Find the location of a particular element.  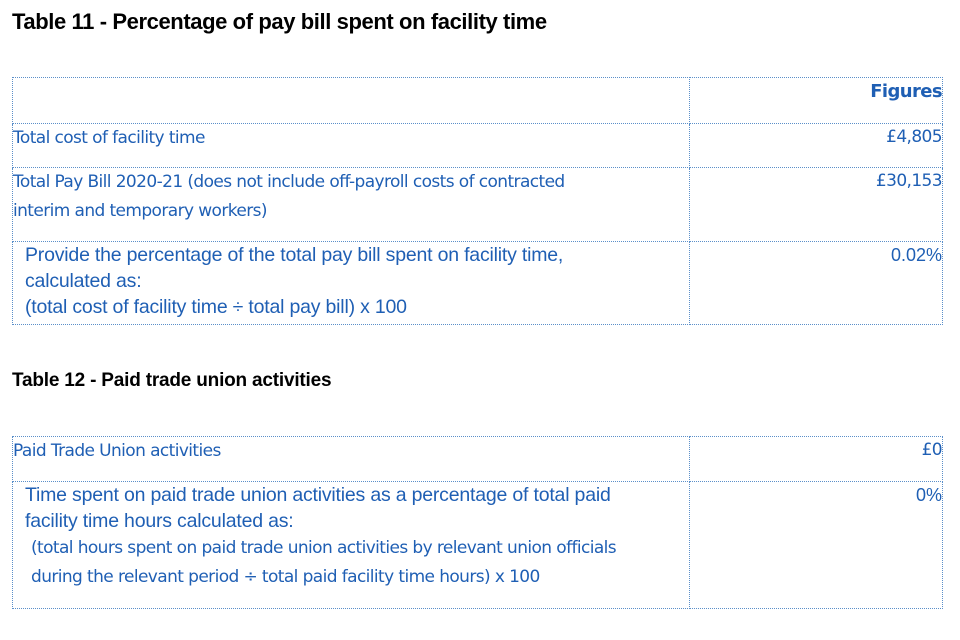

row-label-line: Paid Trade Union activities is located at coordinates (117, 451).